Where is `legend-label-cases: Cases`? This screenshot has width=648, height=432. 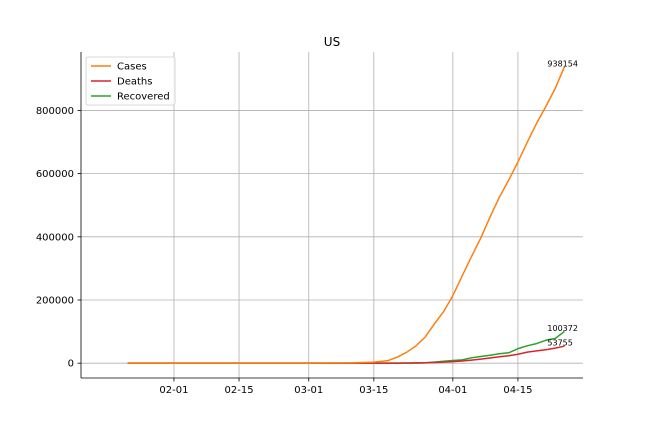 legend-label-cases: Cases is located at coordinates (132, 67).